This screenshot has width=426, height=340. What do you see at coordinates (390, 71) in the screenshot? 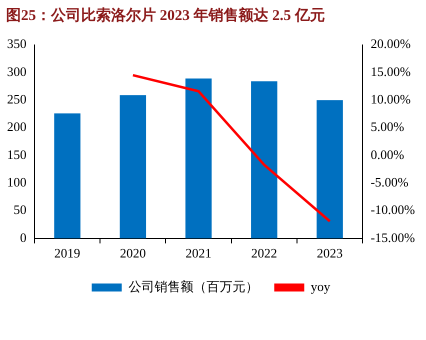
I see `y2-tick-label: 15.00%` at bounding box center [390, 71].